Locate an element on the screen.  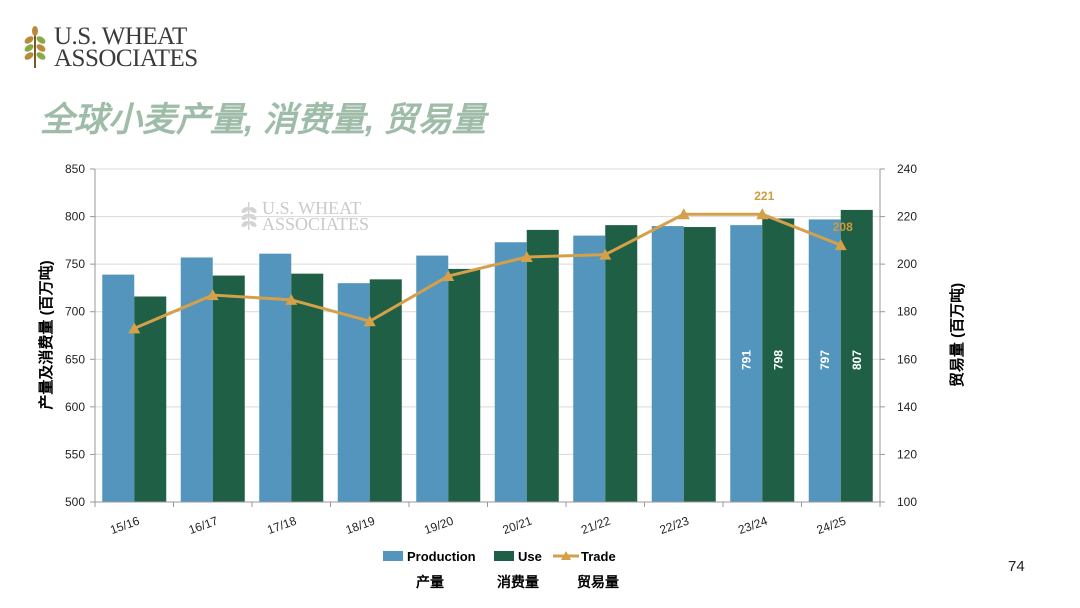
bar-value-label: 798 is located at coordinates (778, 360).